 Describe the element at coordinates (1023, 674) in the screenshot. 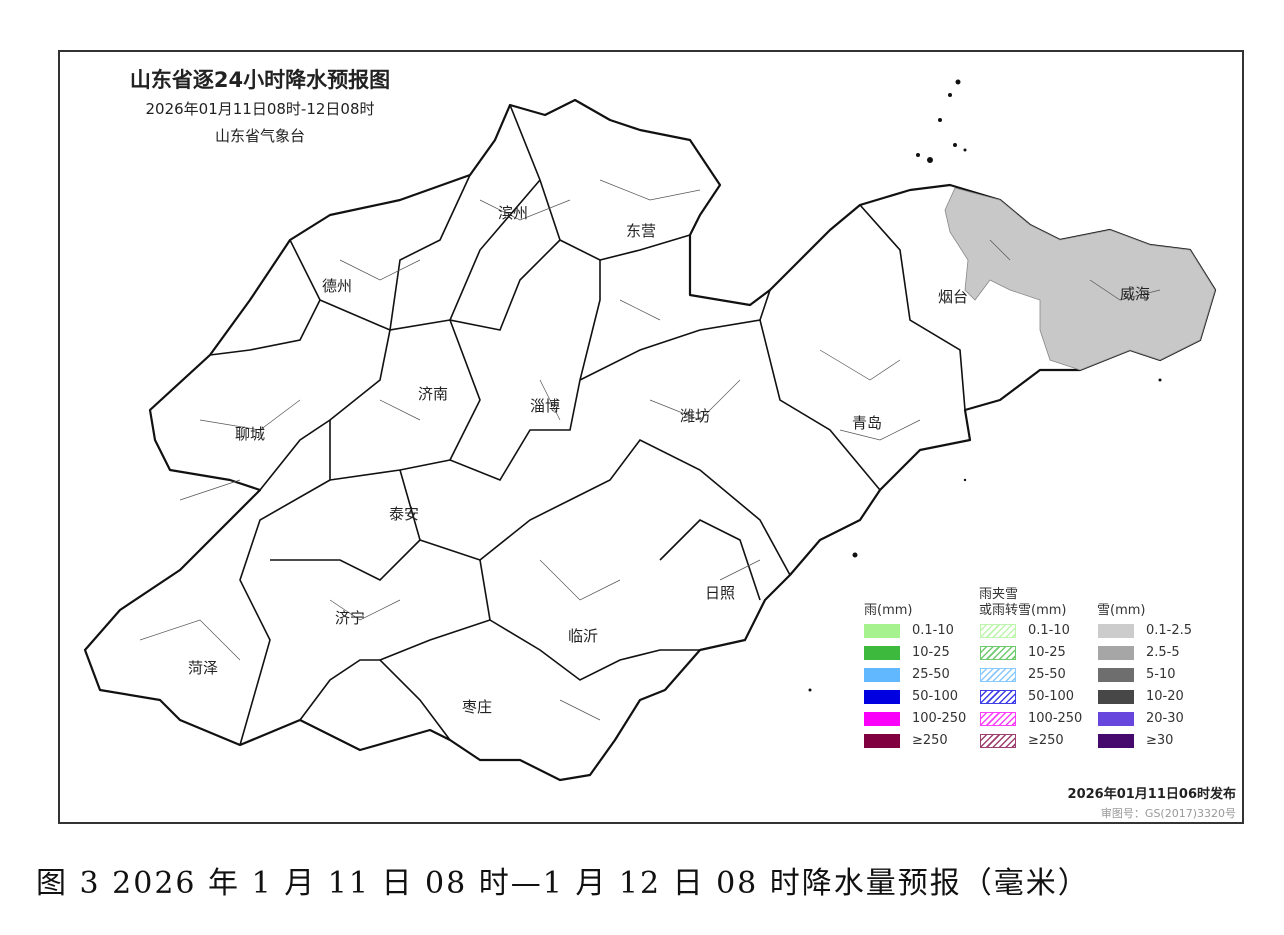

I see `legend-item-mixed: 25-50` at that location.